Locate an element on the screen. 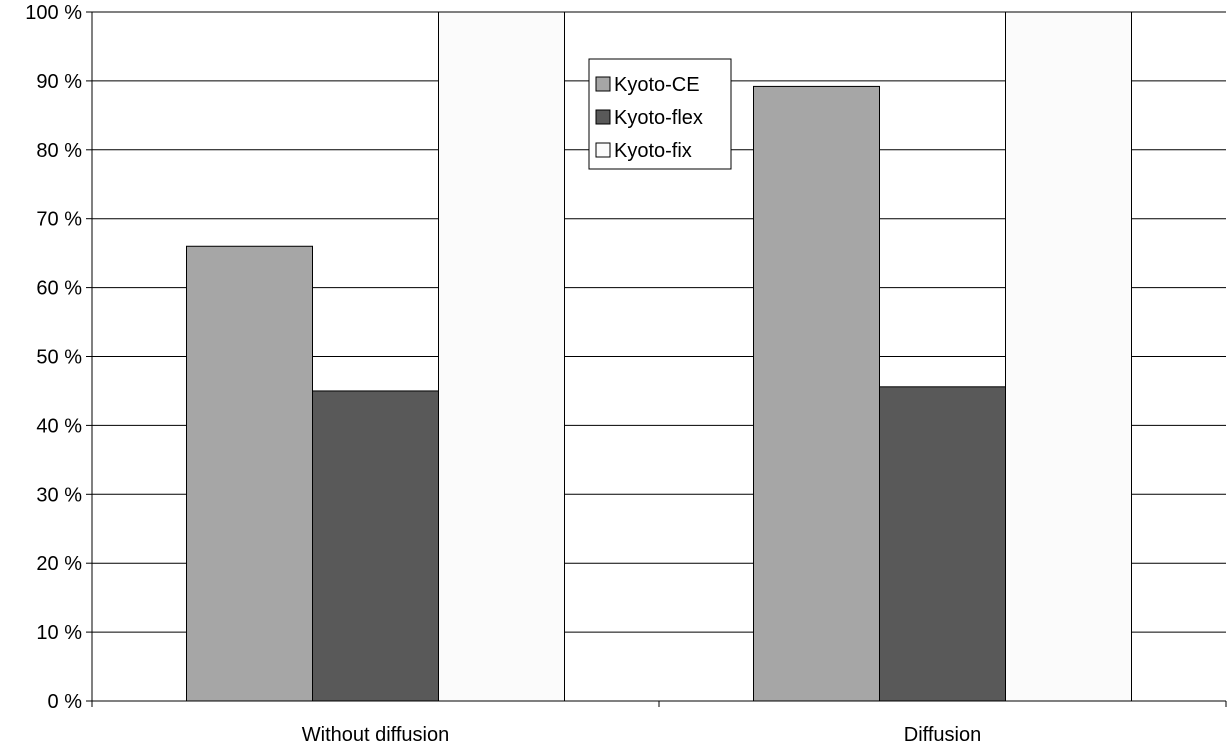  bar-kyoto-fix-diffusion is located at coordinates (1068, 356).